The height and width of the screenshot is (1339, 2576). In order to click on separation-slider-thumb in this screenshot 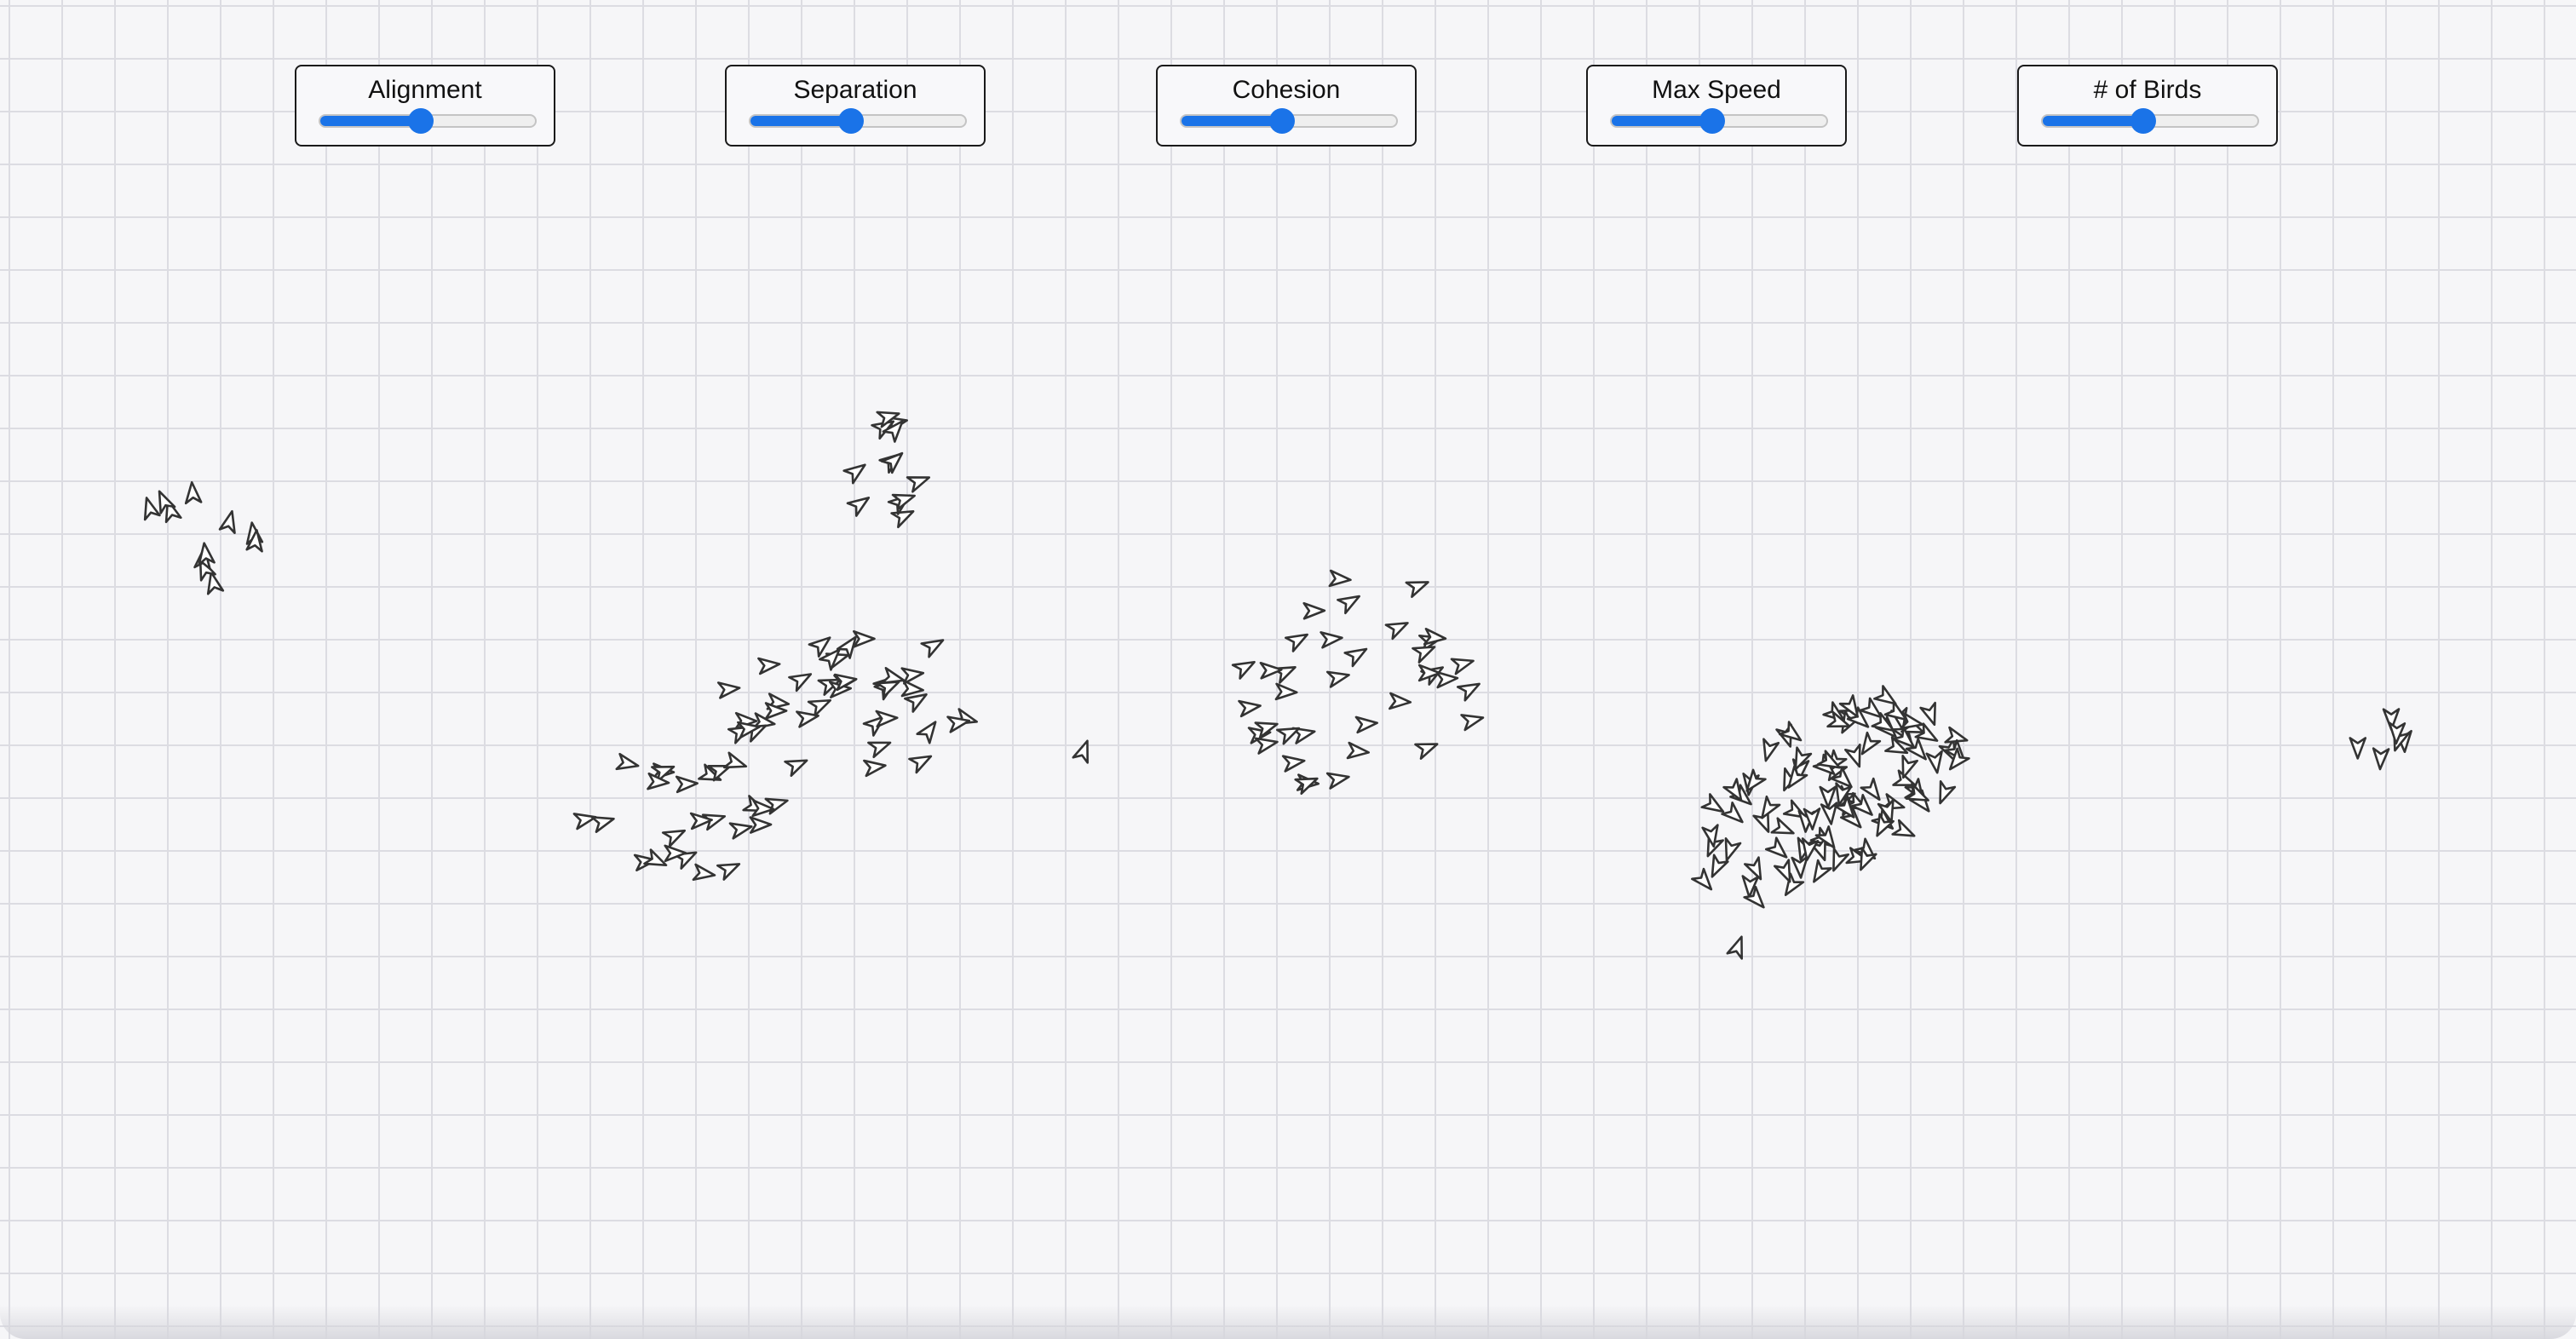, I will do `click(852, 121)`.